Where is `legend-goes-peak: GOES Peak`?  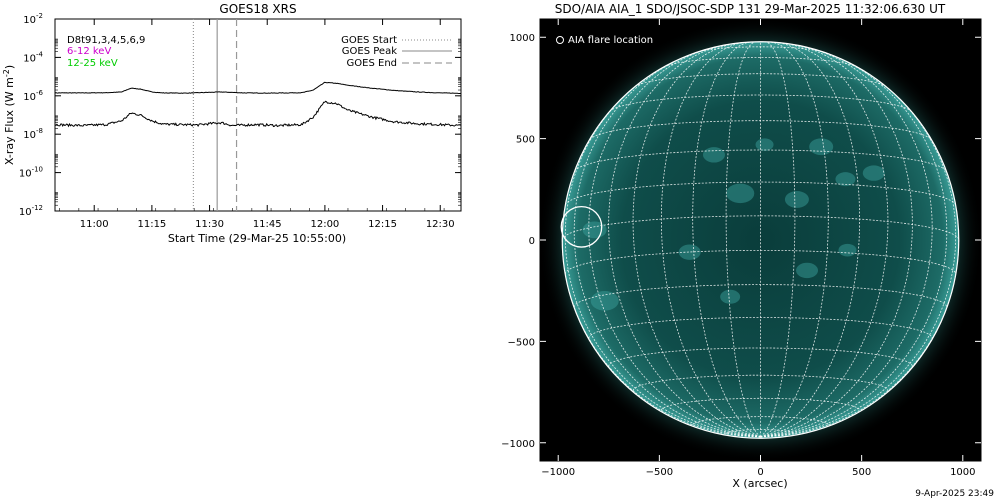 legend-goes-peak: GOES Peak is located at coordinates (369, 51).